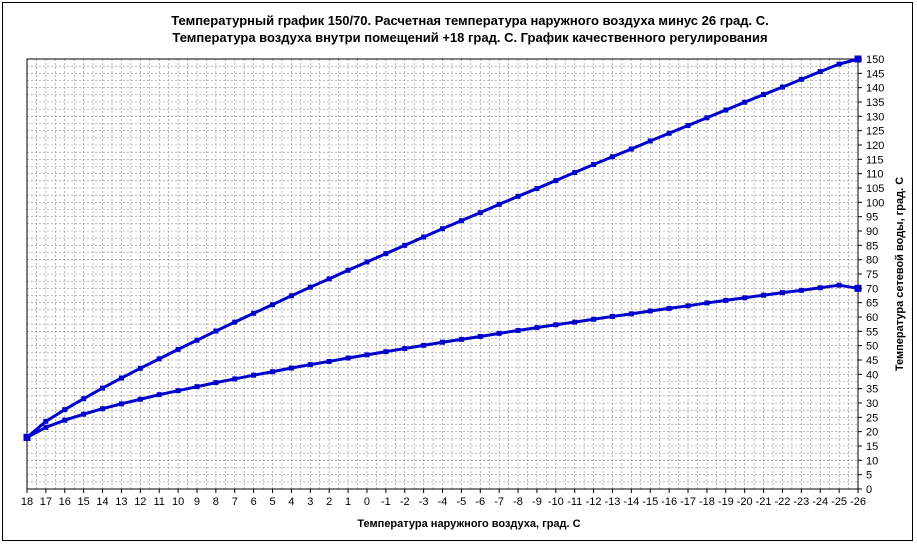 This screenshot has height=545, width=917. What do you see at coordinates (875, 132) in the screenshot?
I see `y-tick-label: 125` at bounding box center [875, 132].